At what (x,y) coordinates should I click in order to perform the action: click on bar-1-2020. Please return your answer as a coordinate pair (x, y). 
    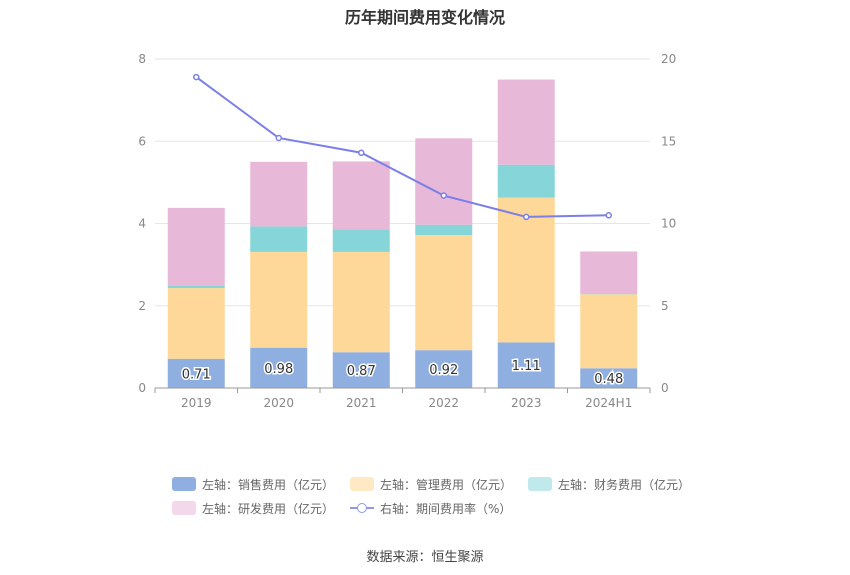
    Looking at the image, I should click on (279, 299).